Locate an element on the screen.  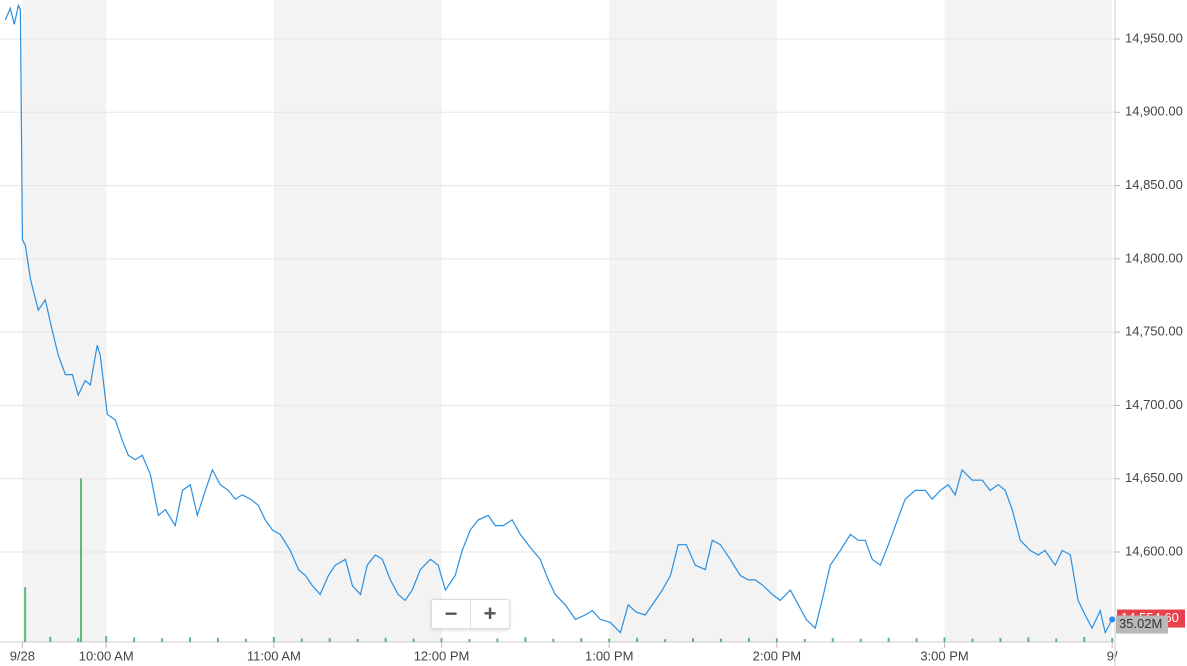
last-point is located at coordinates (1112, 619).